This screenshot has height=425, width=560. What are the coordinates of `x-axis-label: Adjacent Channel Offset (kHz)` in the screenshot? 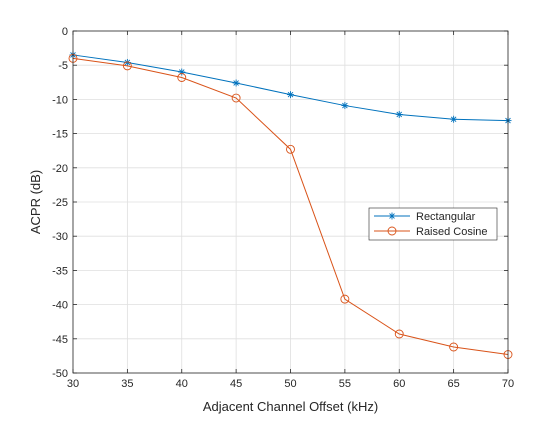 It's located at (290, 406).